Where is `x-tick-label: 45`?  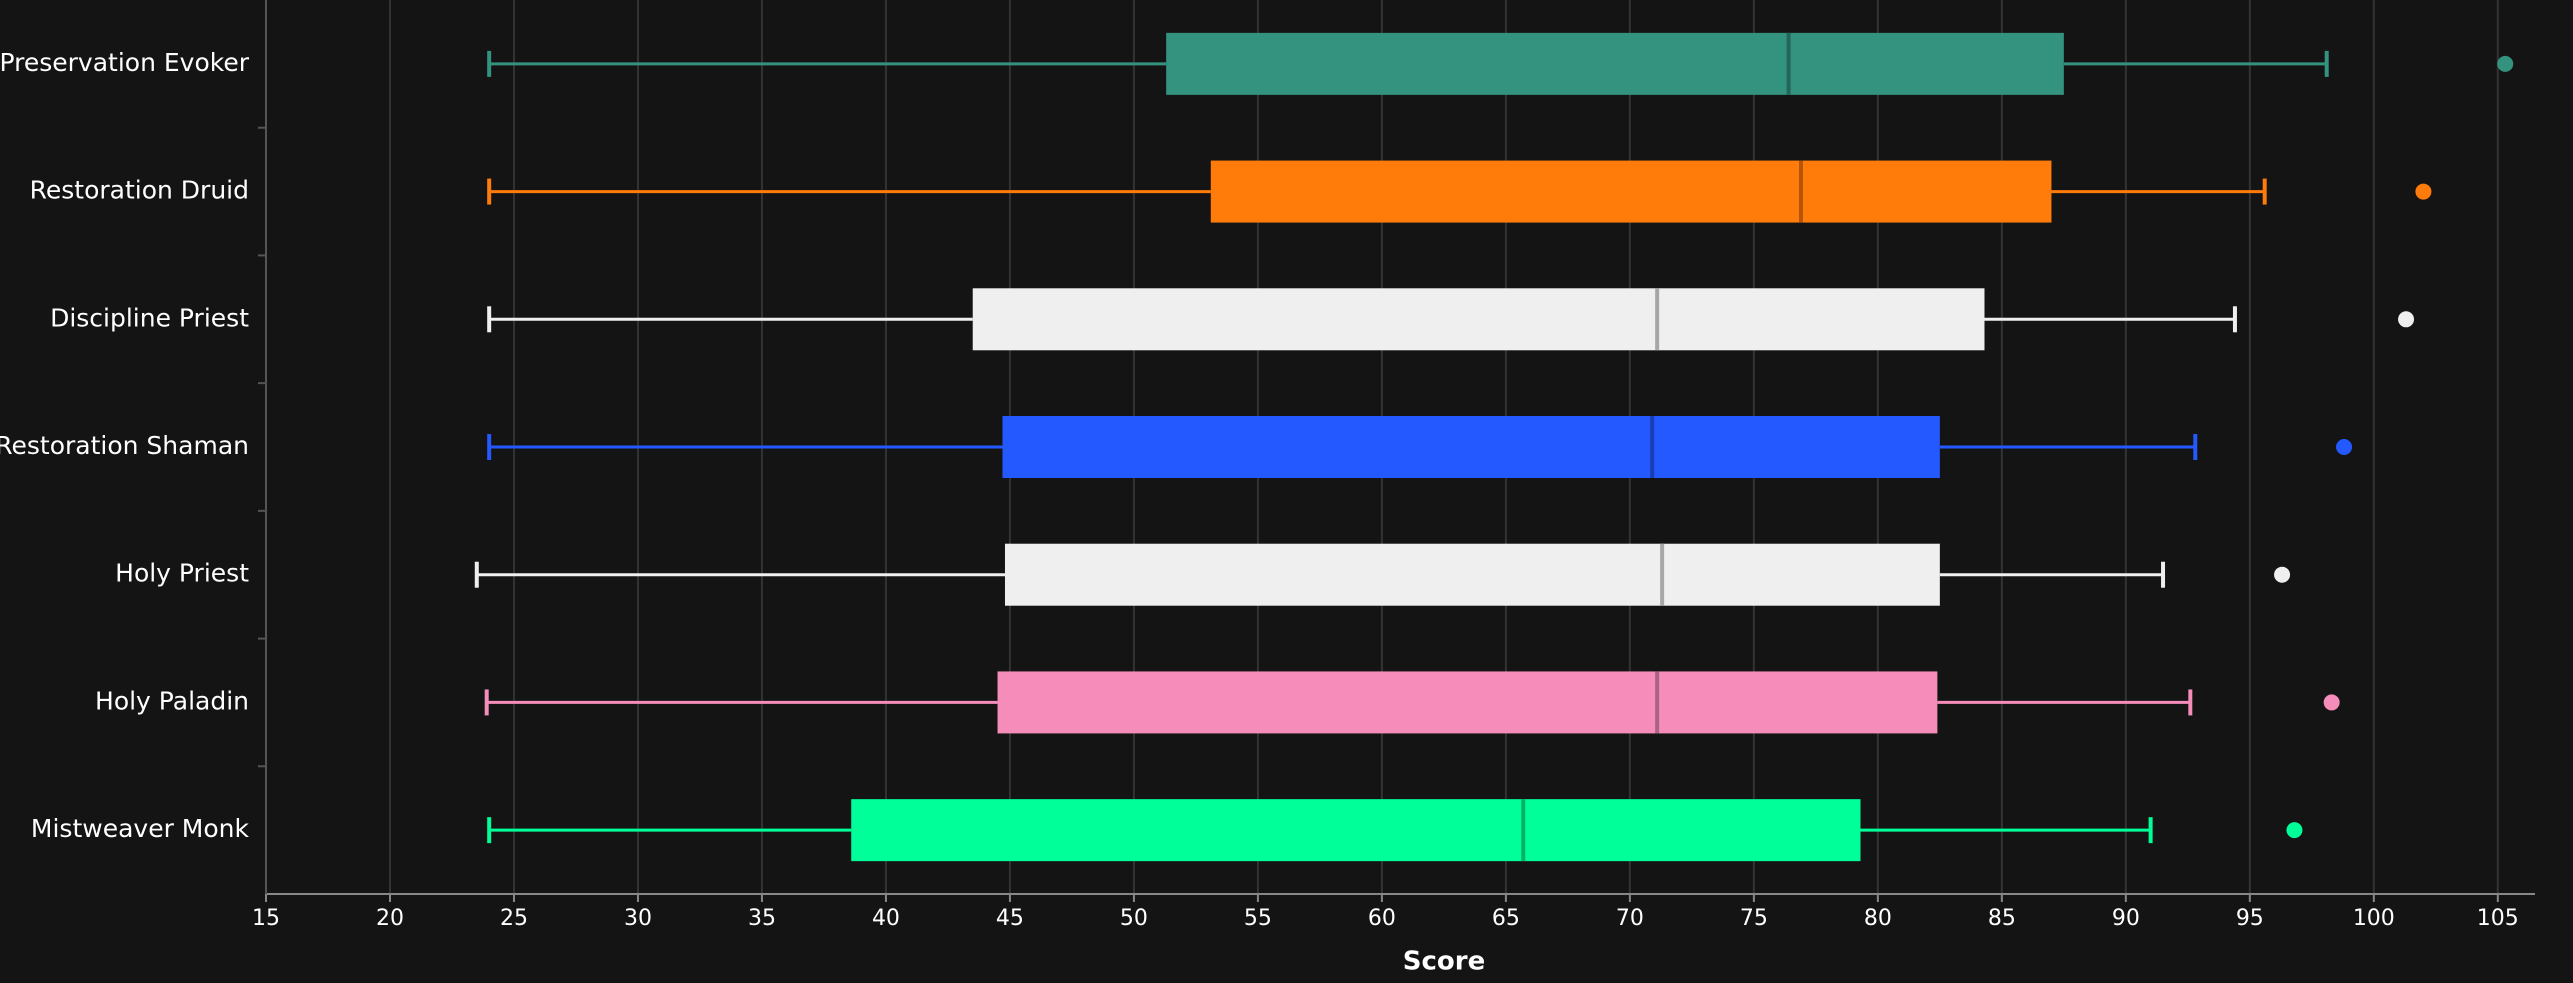
x-tick-label: 45 is located at coordinates (1010, 918).